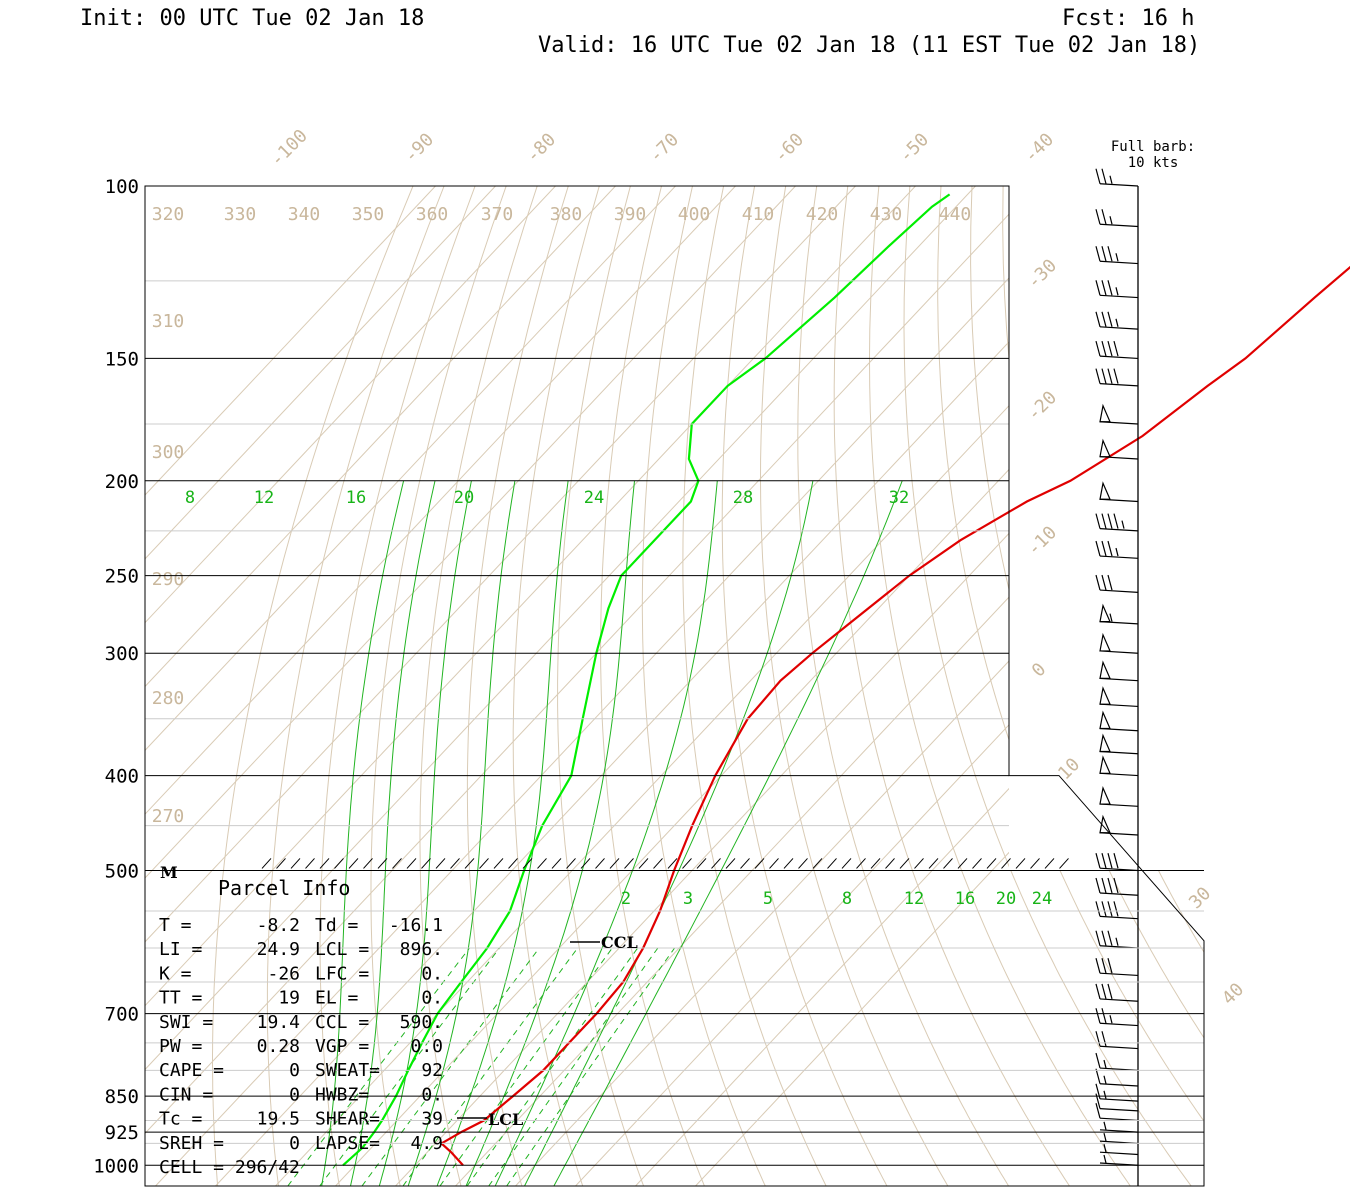 This screenshot has width=1350, height=1200. Describe the element at coordinates (347, 1143) in the screenshot. I see `parcel-info-key: LAPSE=` at that location.